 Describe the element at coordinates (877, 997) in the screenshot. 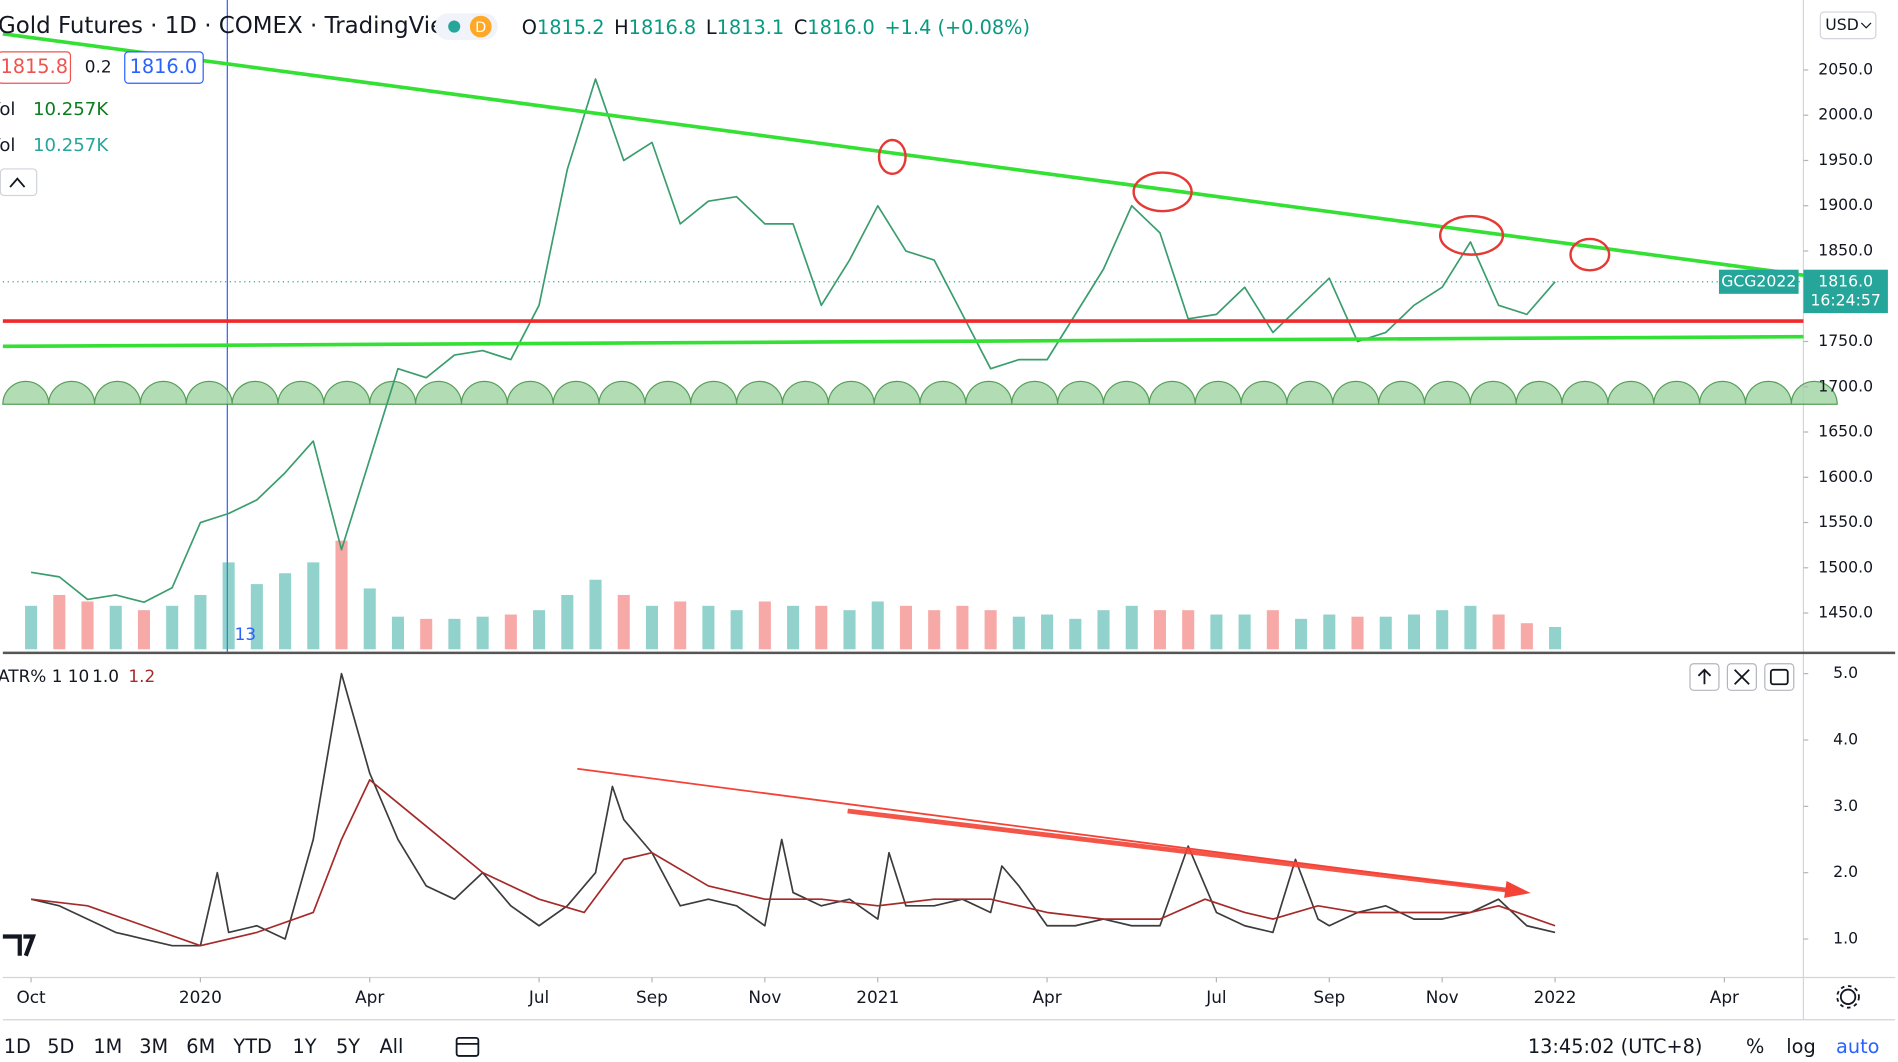

I see `x-tick-label: 2021` at that location.